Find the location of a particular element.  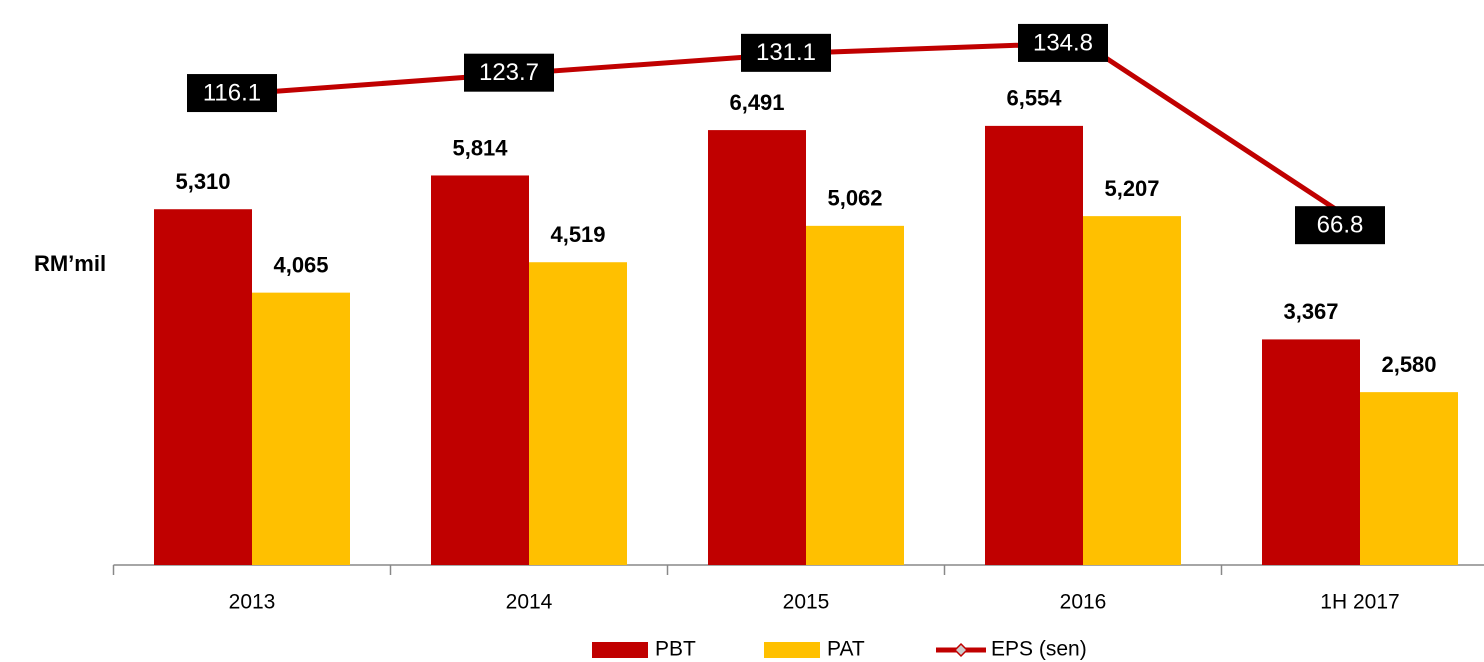

data-label: 5,207 is located at coordinates (1131, 188).